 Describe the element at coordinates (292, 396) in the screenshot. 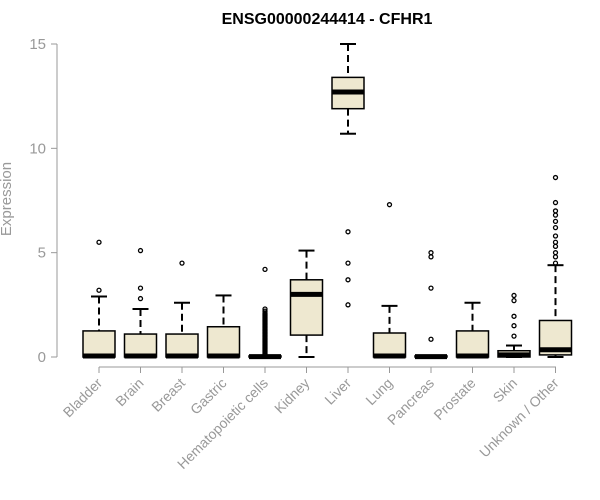

I see `x-tick-label: Kidney` at that location.